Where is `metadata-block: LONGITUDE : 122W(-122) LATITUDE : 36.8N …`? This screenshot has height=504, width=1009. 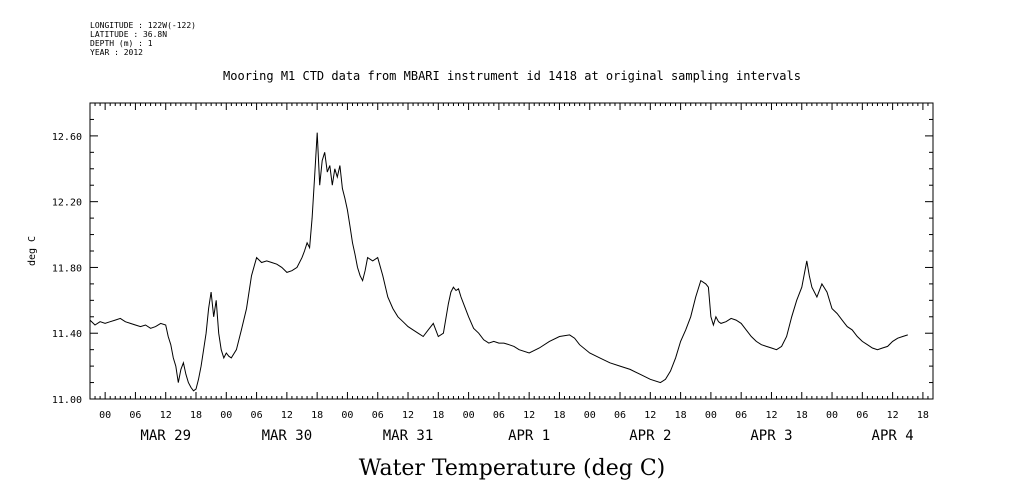
metadata-block: LONGITUDE : 122W(-122) LATITUDE : 36.8N … is located at coordinates (143, 39).